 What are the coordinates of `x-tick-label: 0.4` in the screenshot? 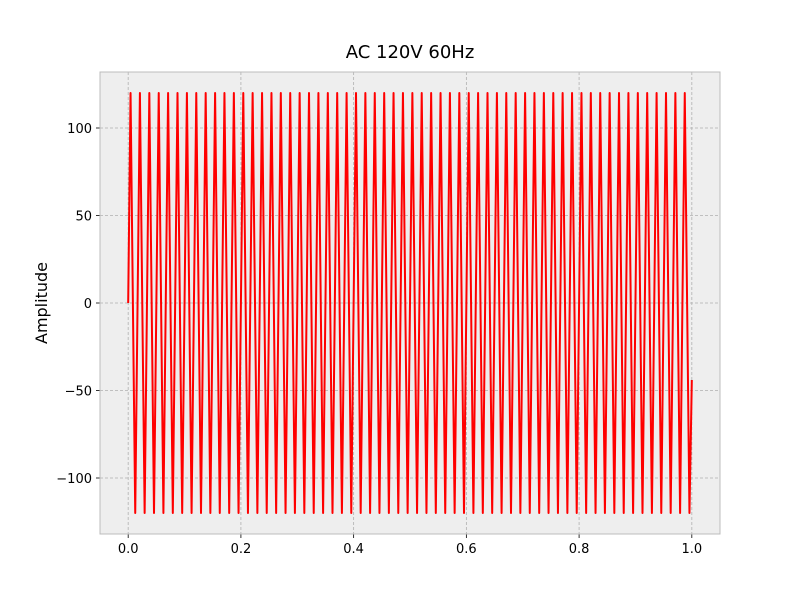 It's located at (353, 549).